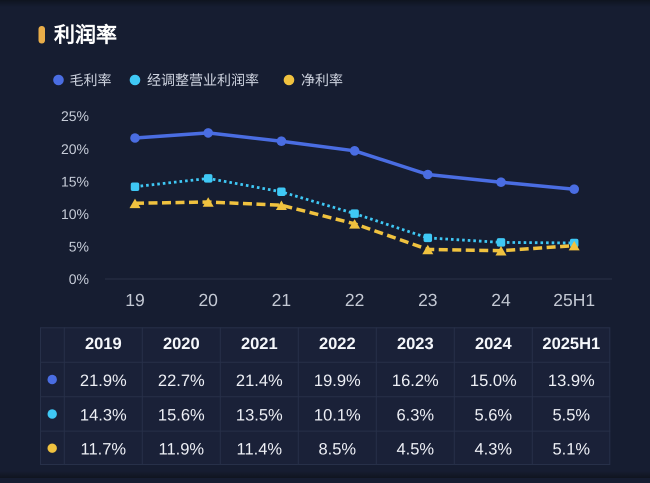 The width and height of the screenshot is (650, 483). What do you see at coordinates (571, 450) in the screenshot?
I see `svg-text: 5.1%` at bounding box center [571, 450].